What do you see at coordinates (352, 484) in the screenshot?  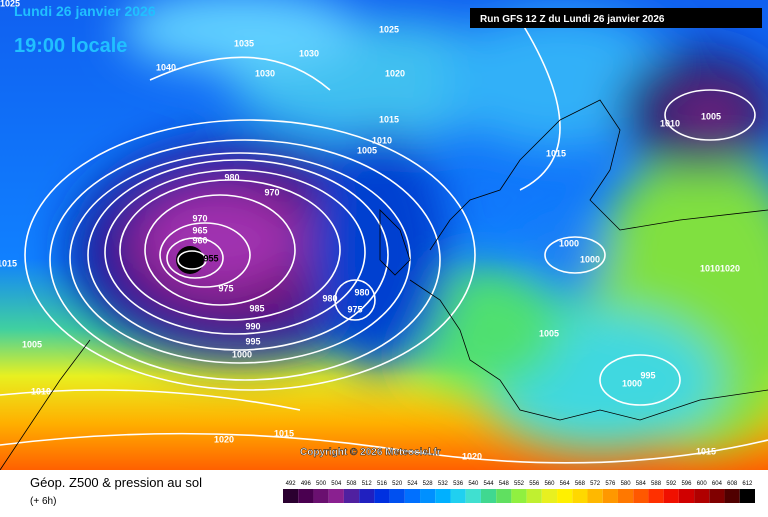 I see `colorbar-label: 508` at bounding box center [352, 484].